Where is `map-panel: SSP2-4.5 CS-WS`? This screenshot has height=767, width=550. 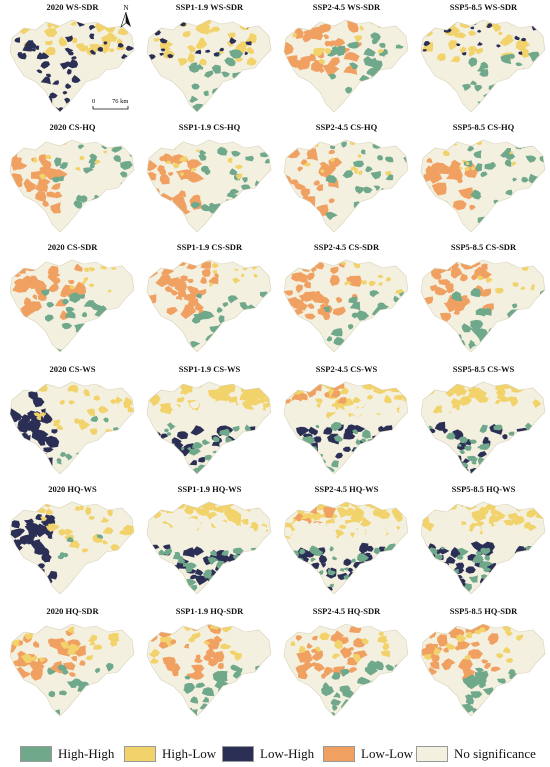
map-panel: SSP2-4.5 CS-WS is located at coordinates (346, 421).